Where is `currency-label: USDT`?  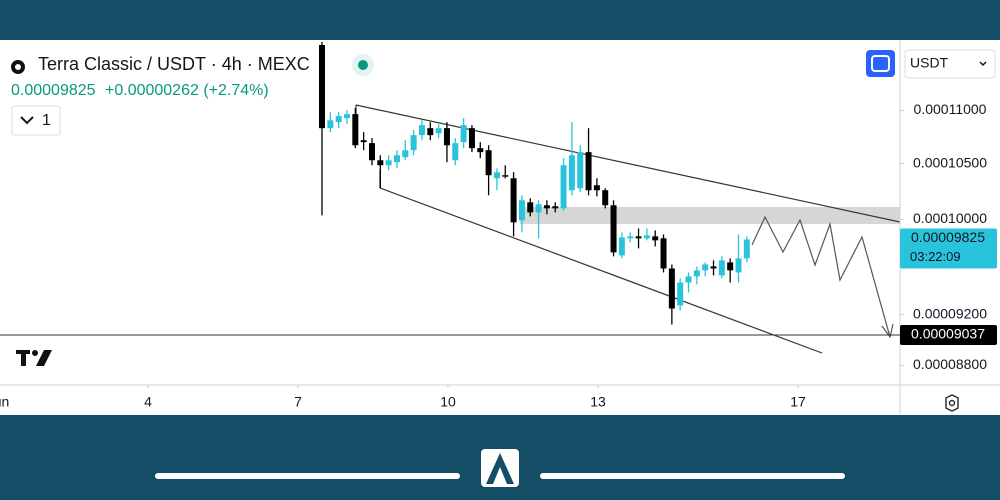
currency-label: USDT is located at coordinates (929, 63).